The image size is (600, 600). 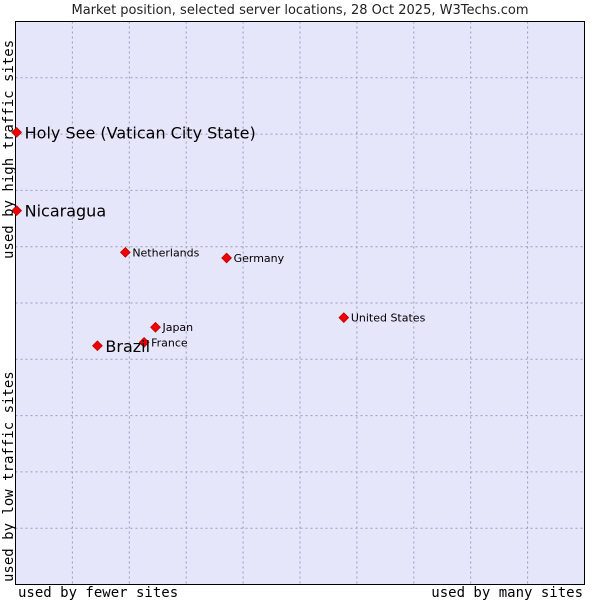 What do you see at coordinates (226, 258) in the screenshot?
I see `marker-germany` at bounding box center [226, 258].